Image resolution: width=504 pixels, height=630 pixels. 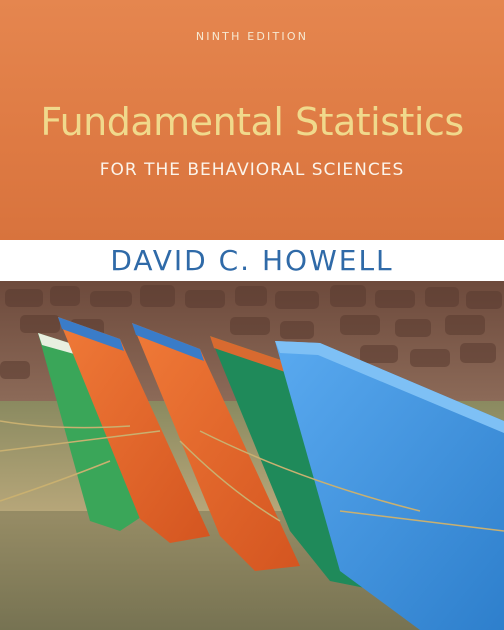 What do you see at coordinates (94, 432) in the screenshot?
I see `green-boat` at bounding box center [94, 432].